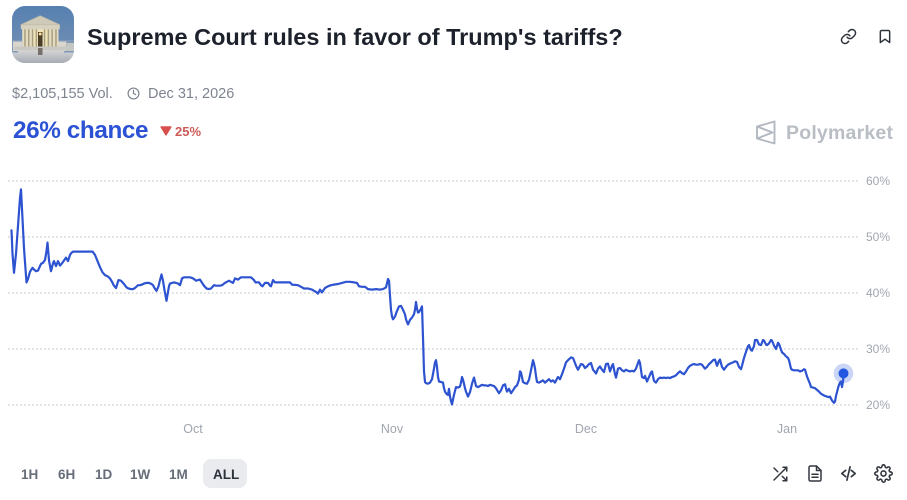  What do you see at coordinates (392, 429) in the screenshot?
I see `svg-text: Nov` at bounding box center [392, 429].